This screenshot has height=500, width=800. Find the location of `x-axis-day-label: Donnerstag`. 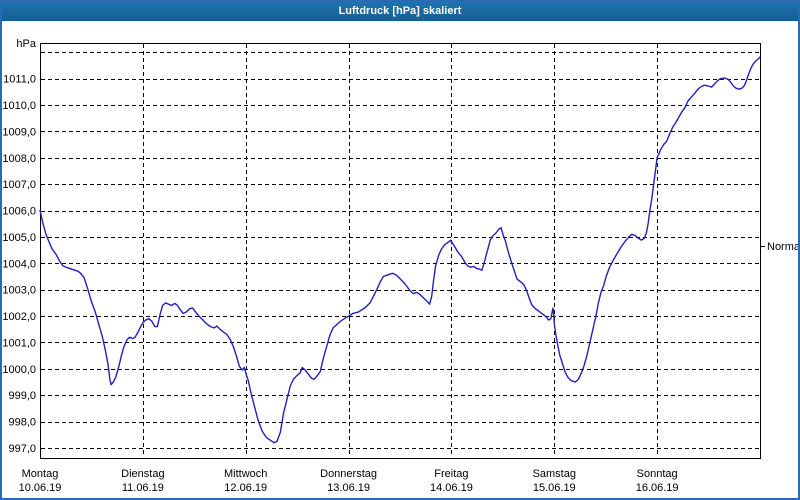

x-axis-day-label: Donnerstag is located at coordinates (348, 474).